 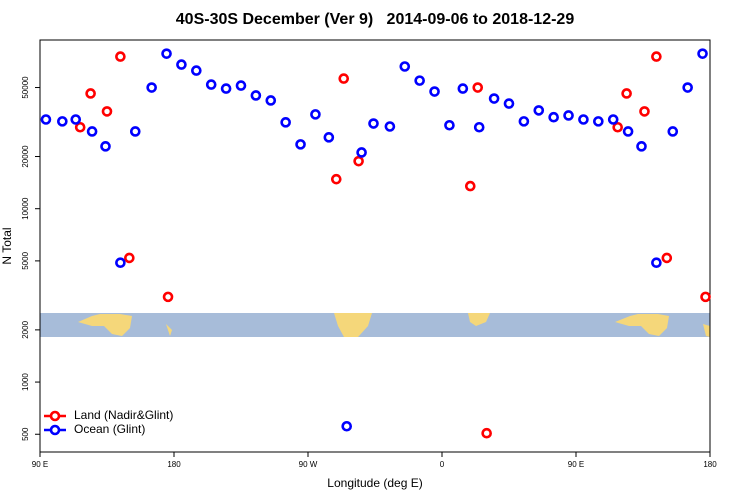 What do you see at coordinates (25, 87) in the screenshot?
I see `y-tick-label: 50000` at bounding box center [25, 87].